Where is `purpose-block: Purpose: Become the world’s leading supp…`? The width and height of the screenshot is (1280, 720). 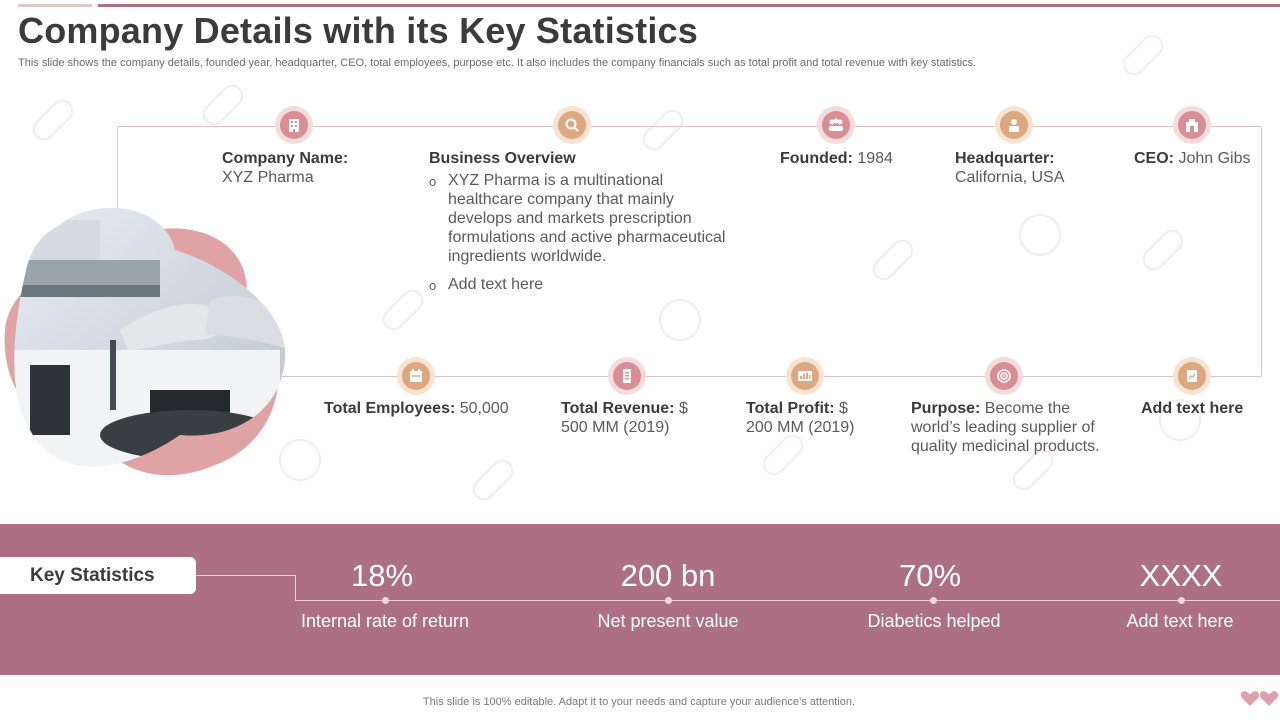 purpose-block: Purpose: Become the world’s leading supp… is located at coordinates (1007, 427).